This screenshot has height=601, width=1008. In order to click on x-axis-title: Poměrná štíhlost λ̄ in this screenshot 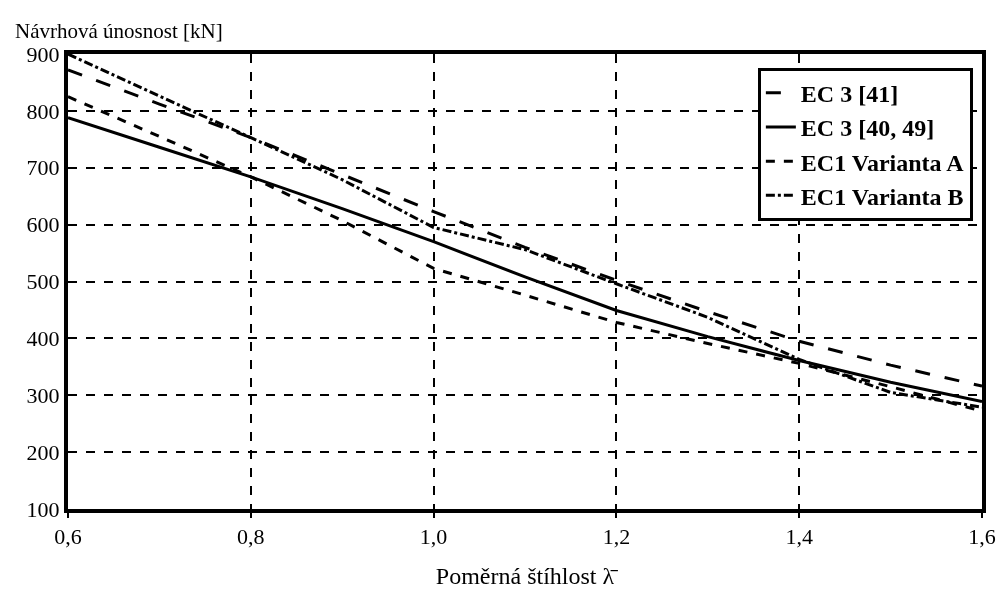, I will do `click(527, 576)`.